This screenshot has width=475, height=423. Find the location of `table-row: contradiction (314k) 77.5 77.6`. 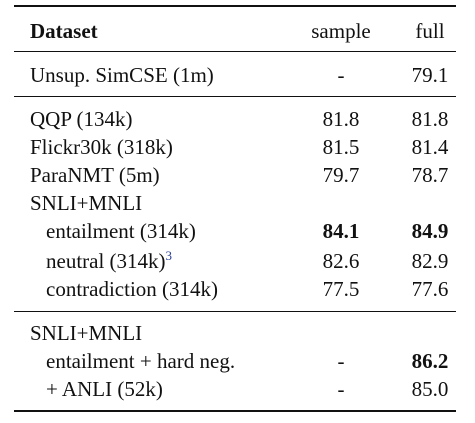

table-row: contradiction (314k) 77.5 77.6 is located at coordinates (237, 289).